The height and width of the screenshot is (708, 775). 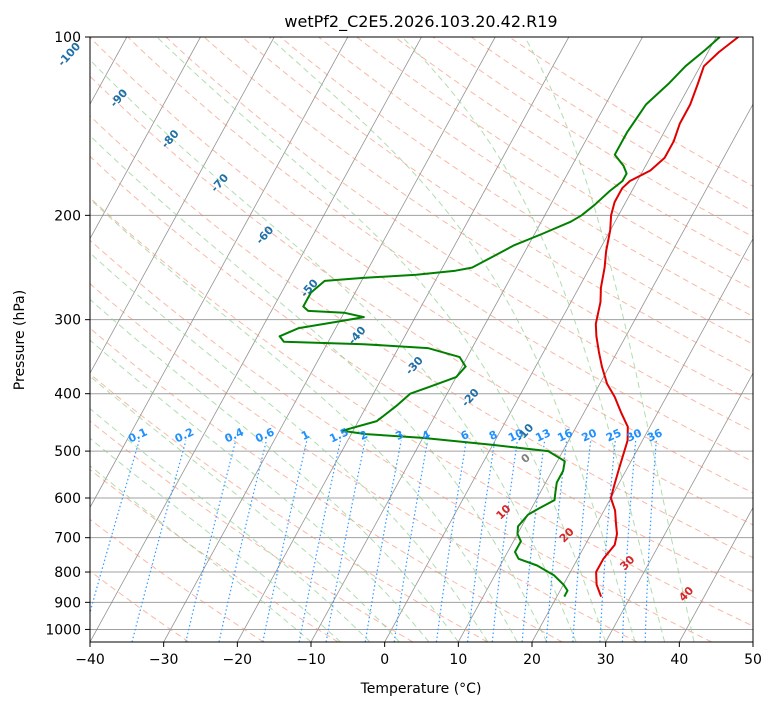 I want to click on x-axis-label: Temperature (°C), so click(x=421, y=689).